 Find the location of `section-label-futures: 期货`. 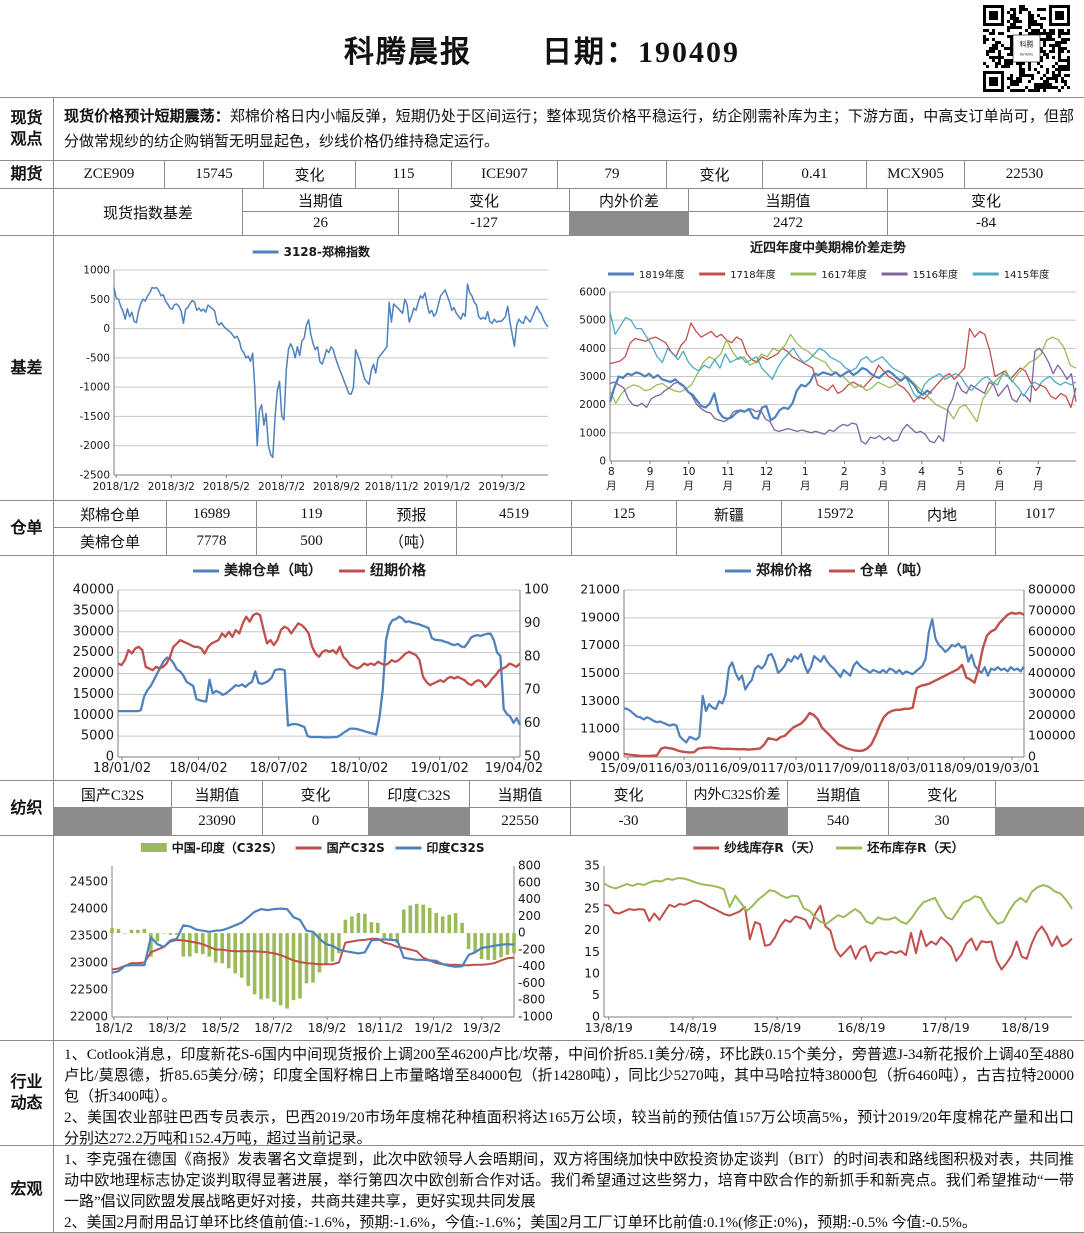

section-label-futures: 期货 is located at coordinates (27, 174).